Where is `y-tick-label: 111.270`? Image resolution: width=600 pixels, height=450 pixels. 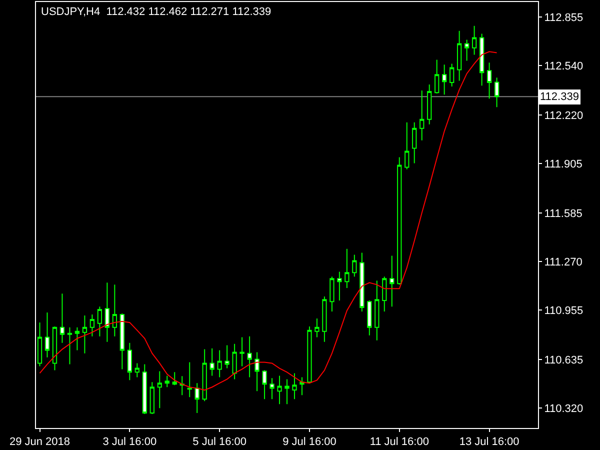 y-tick-label: 111.270 is located at coordinates (563, 262).